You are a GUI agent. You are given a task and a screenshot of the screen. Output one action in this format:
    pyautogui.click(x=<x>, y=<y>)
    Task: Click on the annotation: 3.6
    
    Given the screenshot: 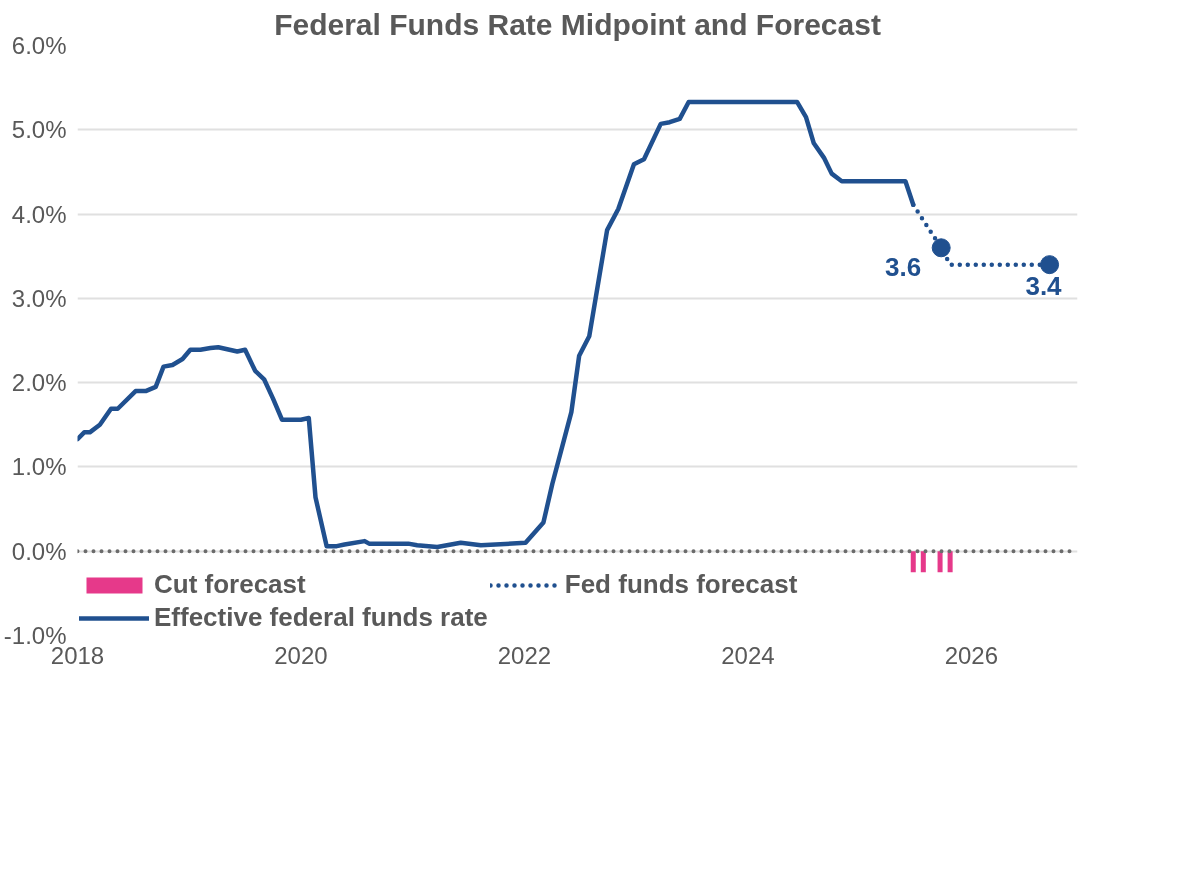 What is the action you would take?
    pyautogui.click(x=903, y=266)
    